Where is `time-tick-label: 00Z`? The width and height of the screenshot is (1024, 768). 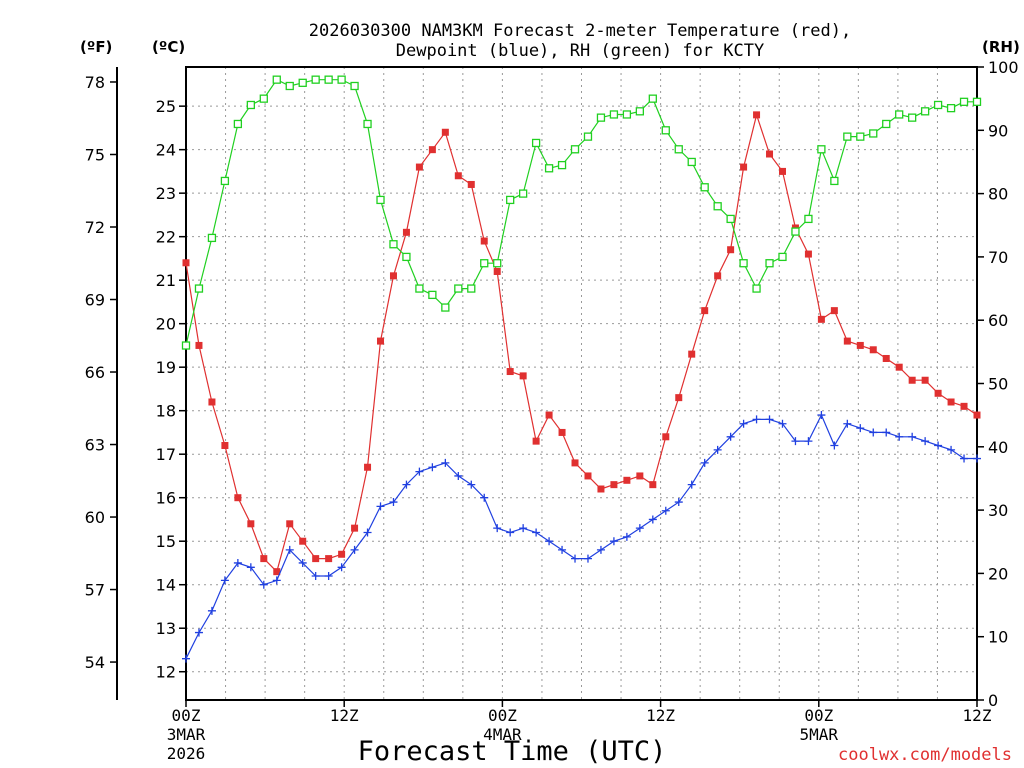
time-tick-label: 00Z is located at coordinates (502, 715).